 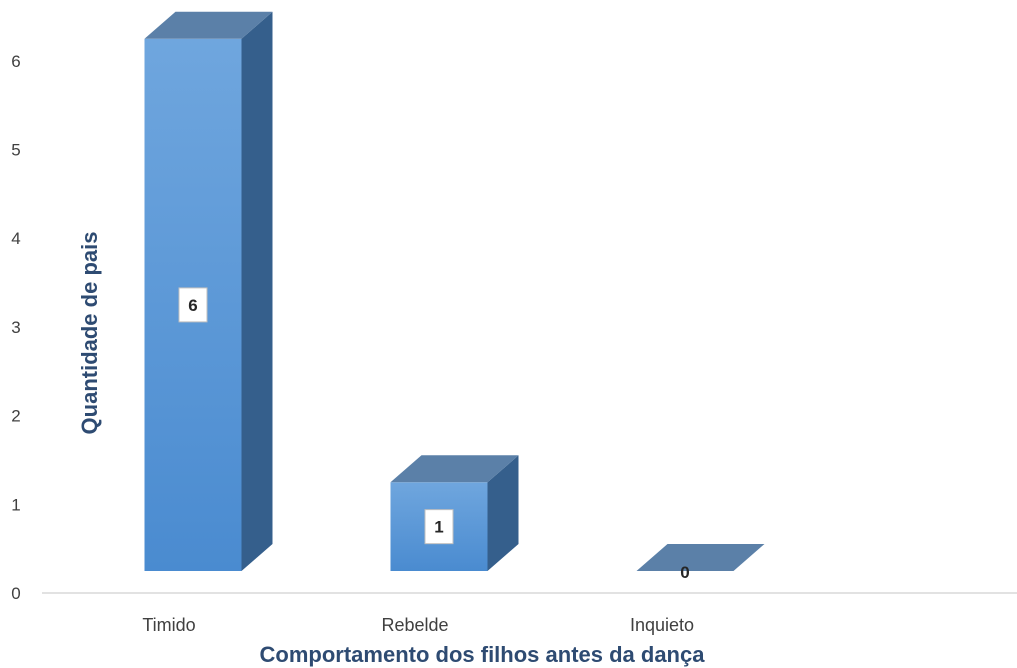 I want to click on x-category-label: Inquieto, so click(x=662, y=625).